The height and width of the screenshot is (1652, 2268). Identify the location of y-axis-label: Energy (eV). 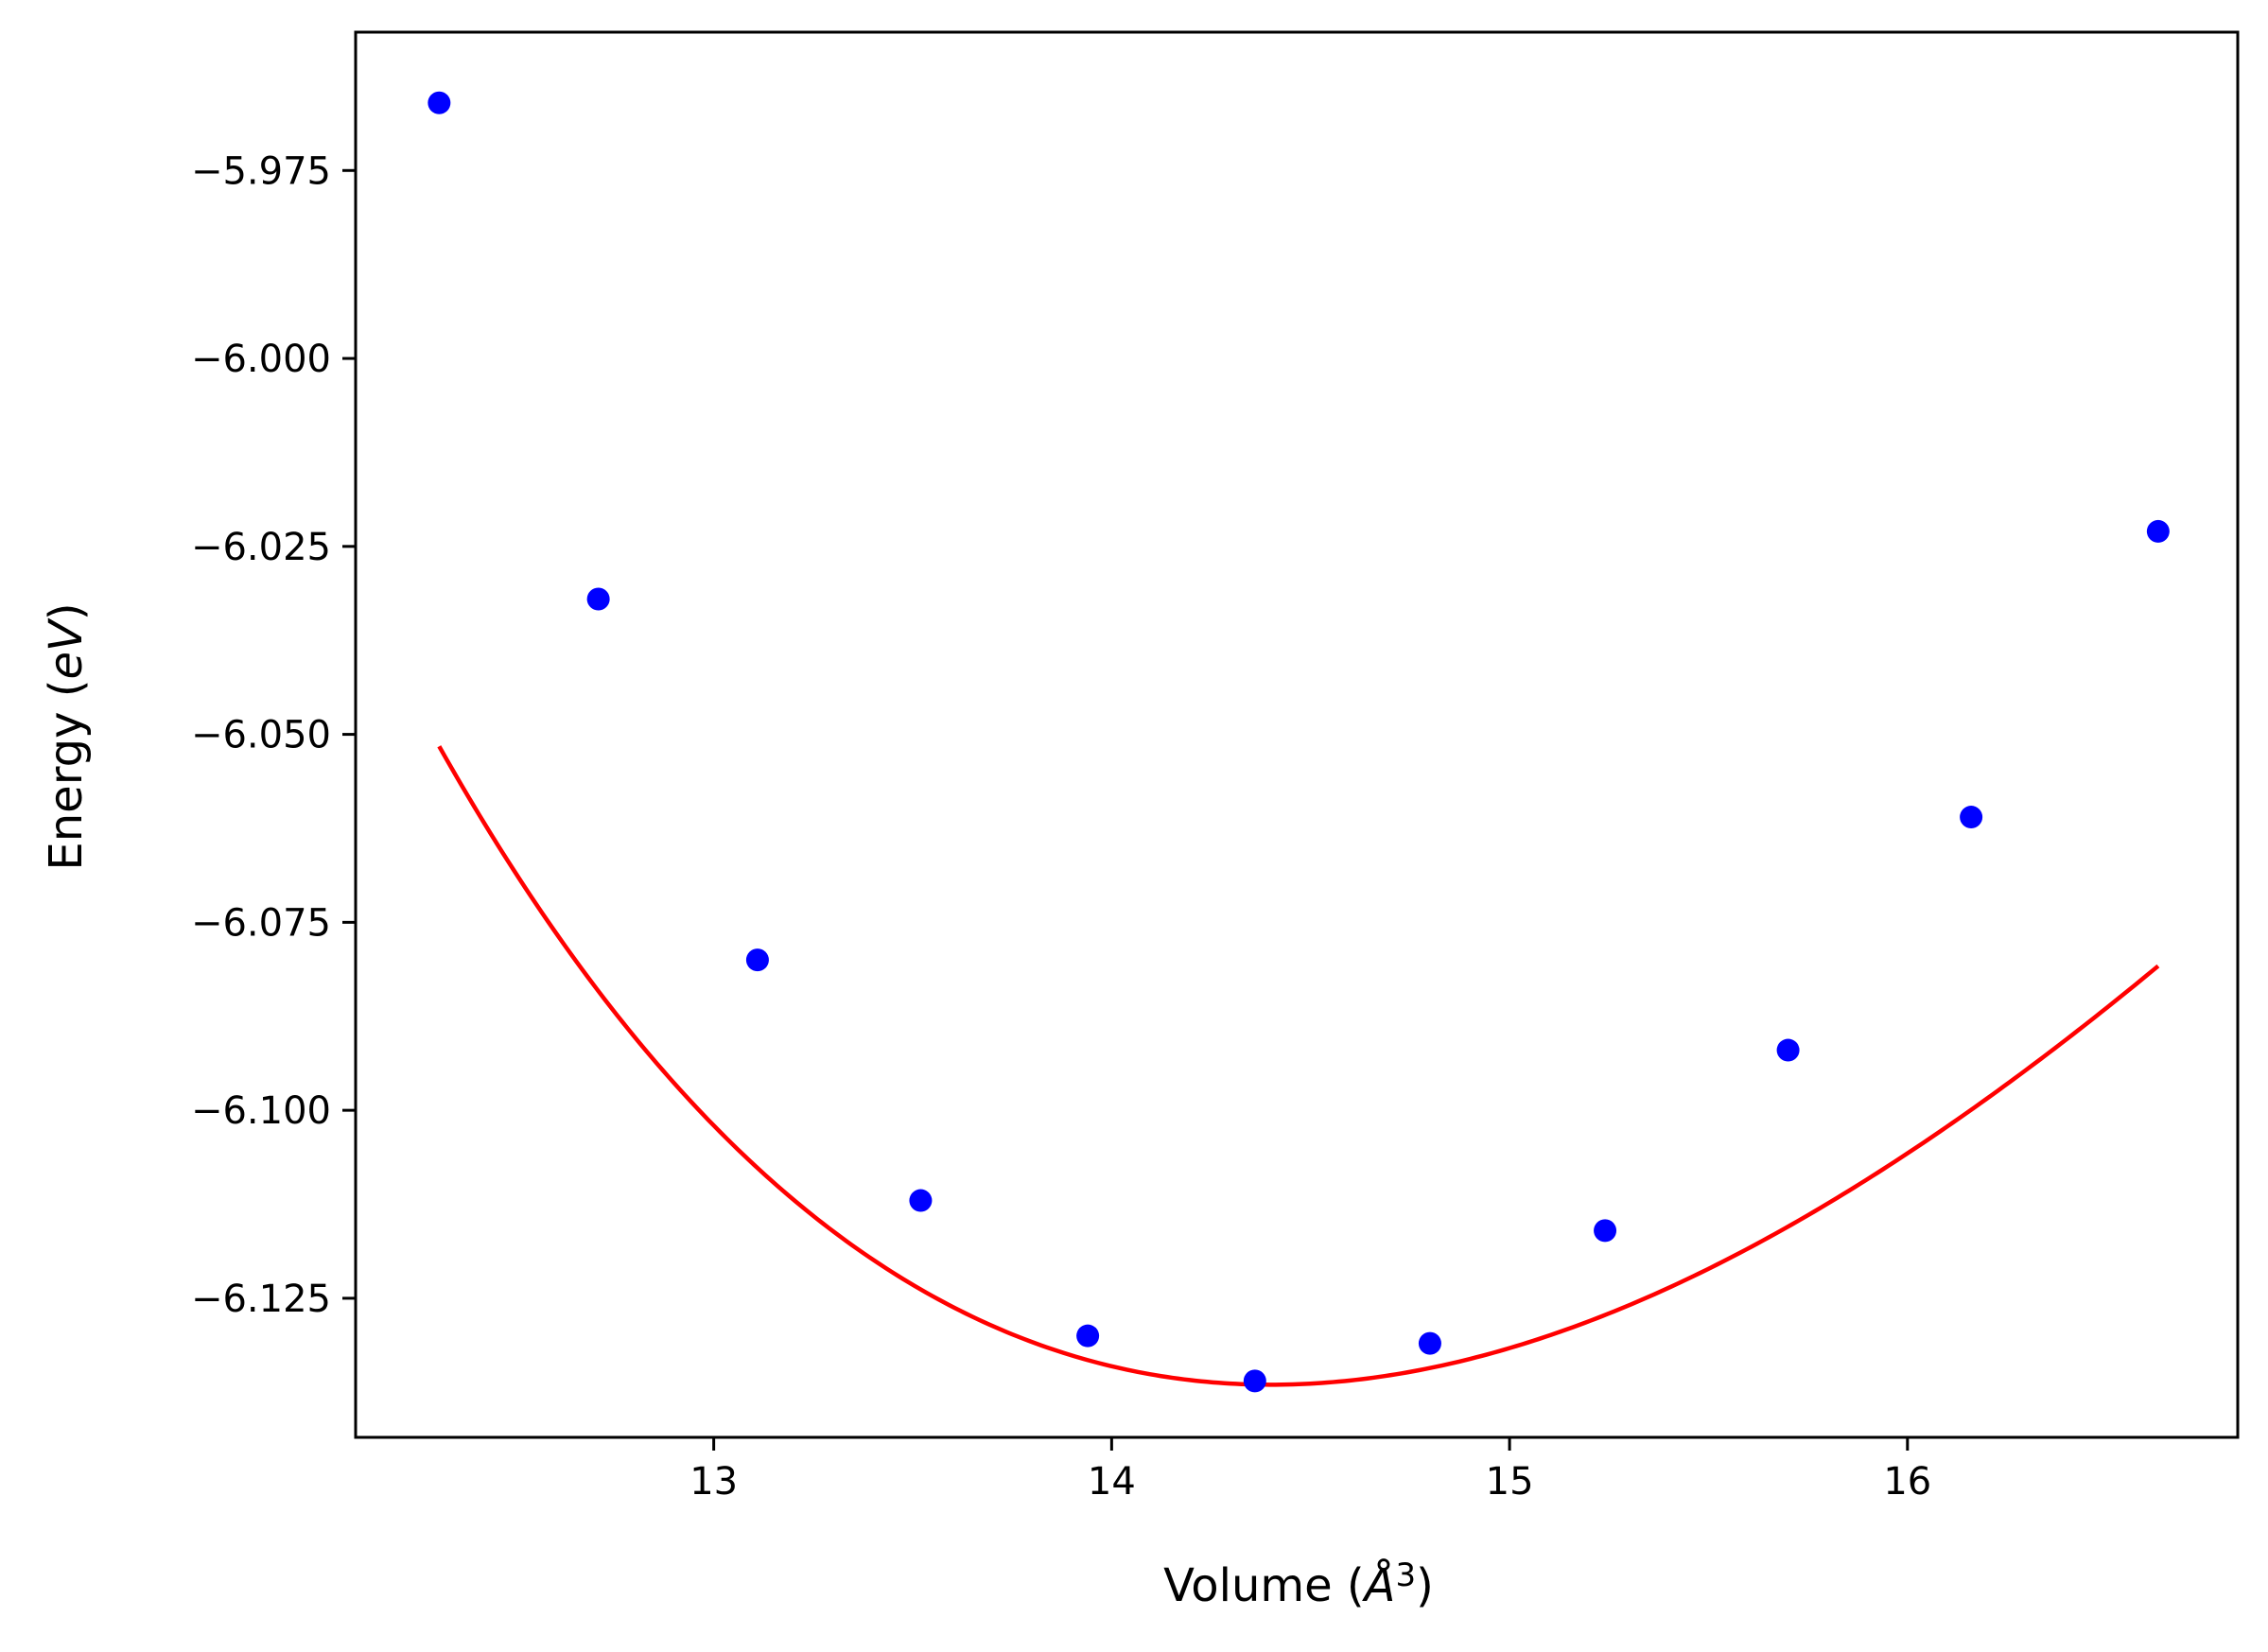
(66, 736).